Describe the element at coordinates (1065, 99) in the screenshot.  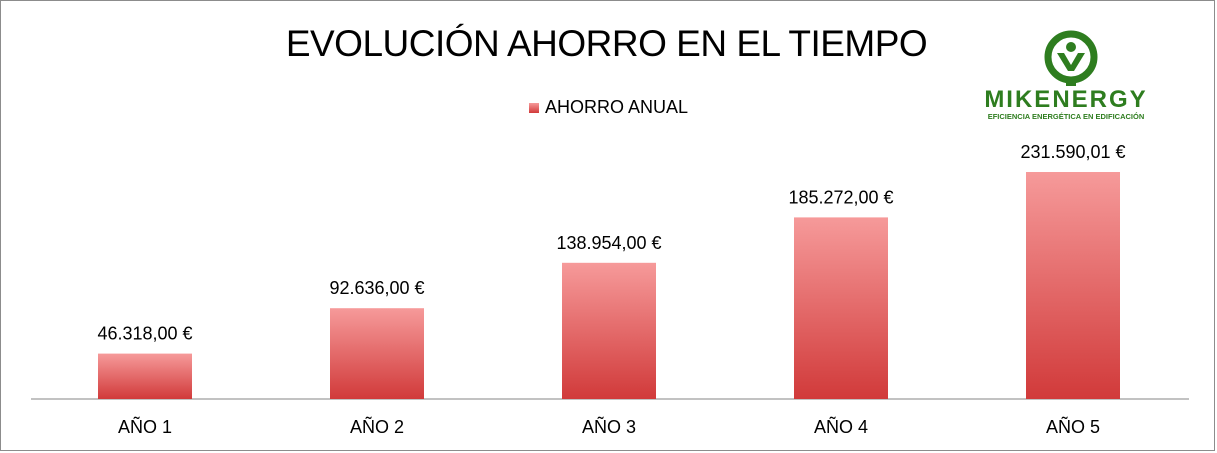
I see `svg-text: MIKENERGY` at that location.